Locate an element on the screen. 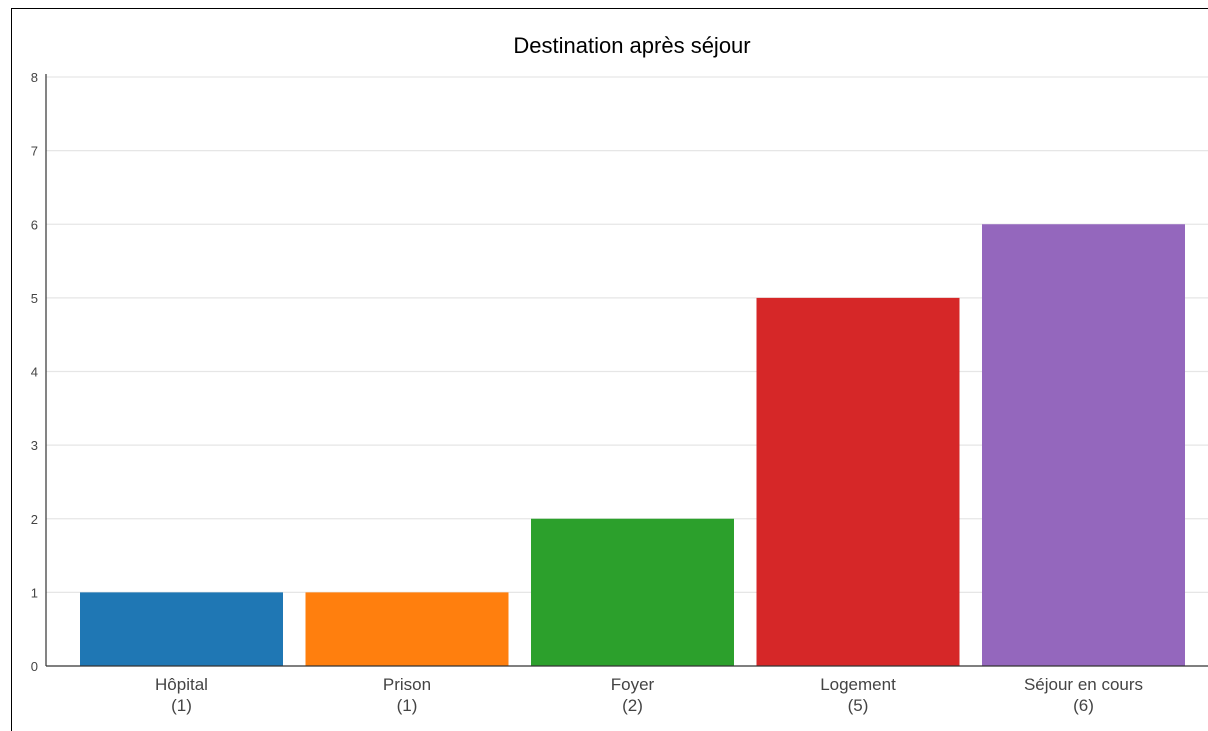 This screenshot has height=731, width=1208. bar-h-pital is located at coordinates (181, 629).